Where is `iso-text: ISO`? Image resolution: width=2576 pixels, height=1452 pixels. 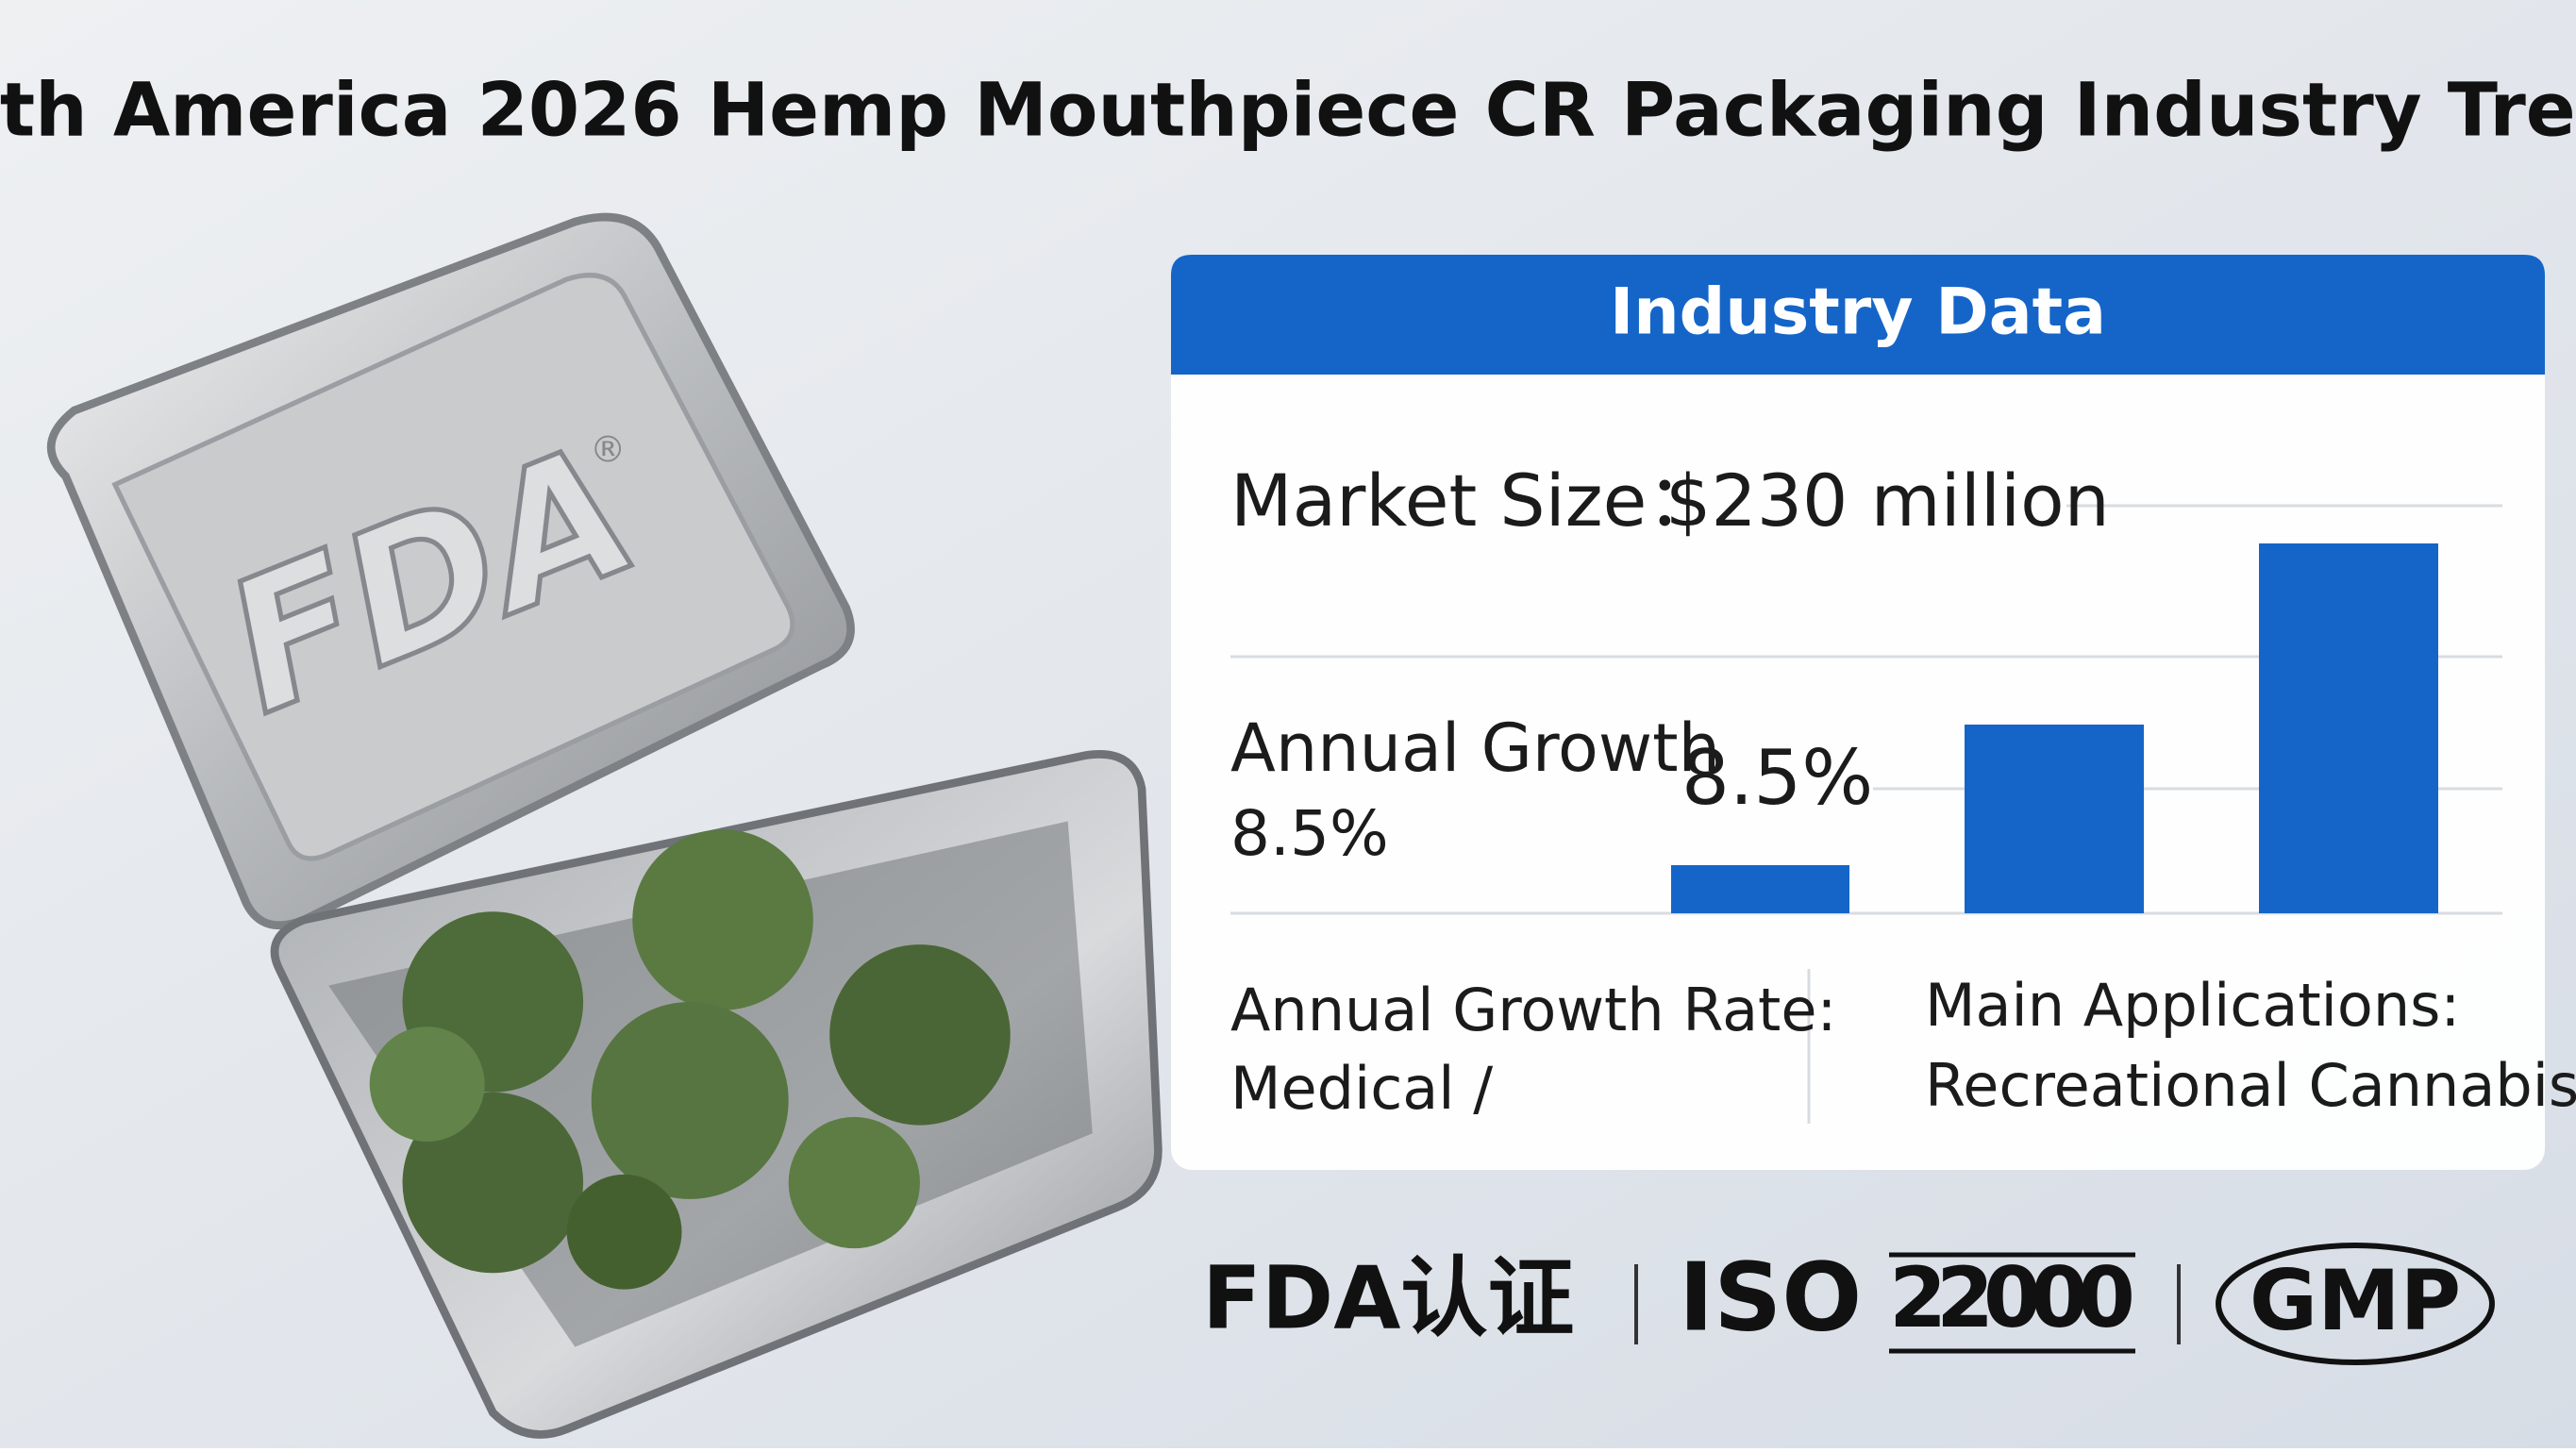
iso-text: ISO is located at coordinates (1770, 1297).